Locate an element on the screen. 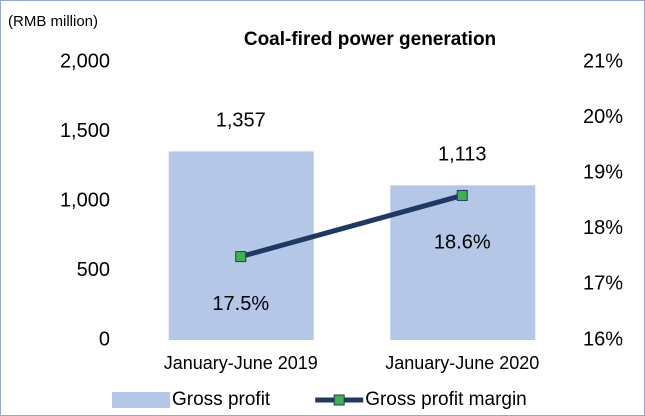 This screenshot has width=645, height=416. data-label: 18.6% is located at coordinates (462, 243).